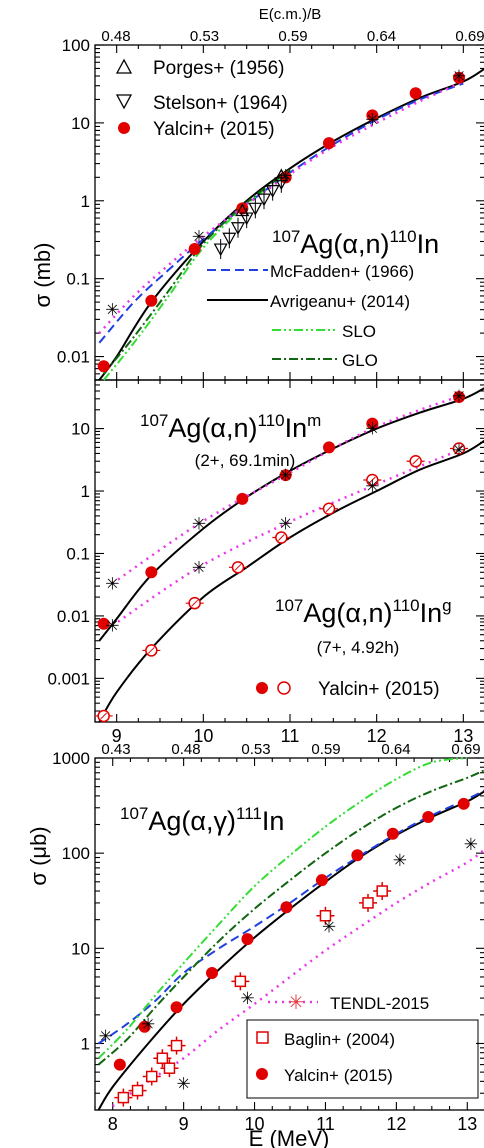 The width and height of the screenshot is (484, 1148). Describe the element at coordinates (289, 1137) in the screenshot. I see `x-axis-label: E (MeV)` at that location.